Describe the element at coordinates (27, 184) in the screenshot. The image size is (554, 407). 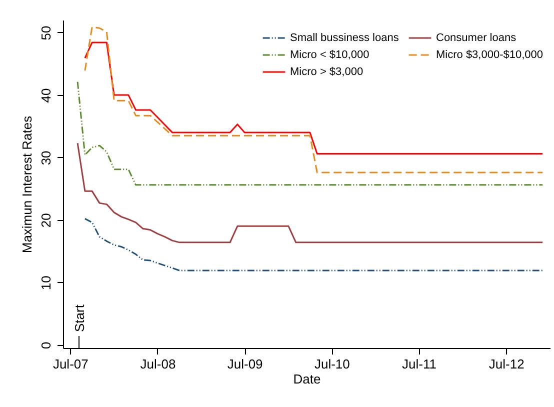
I see `y-axis-title: Maximun Interest Rates` at that location.